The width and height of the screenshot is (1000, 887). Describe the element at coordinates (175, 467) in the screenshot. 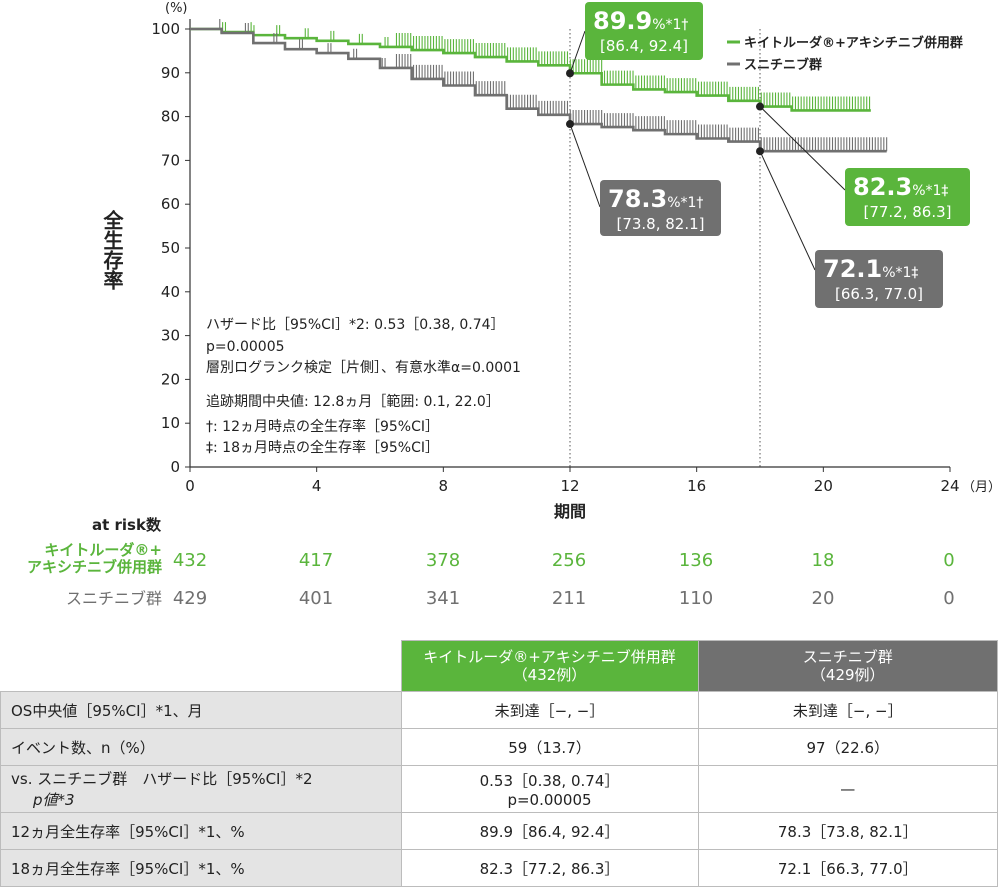

I see `y-tick-label: 0` at that location.